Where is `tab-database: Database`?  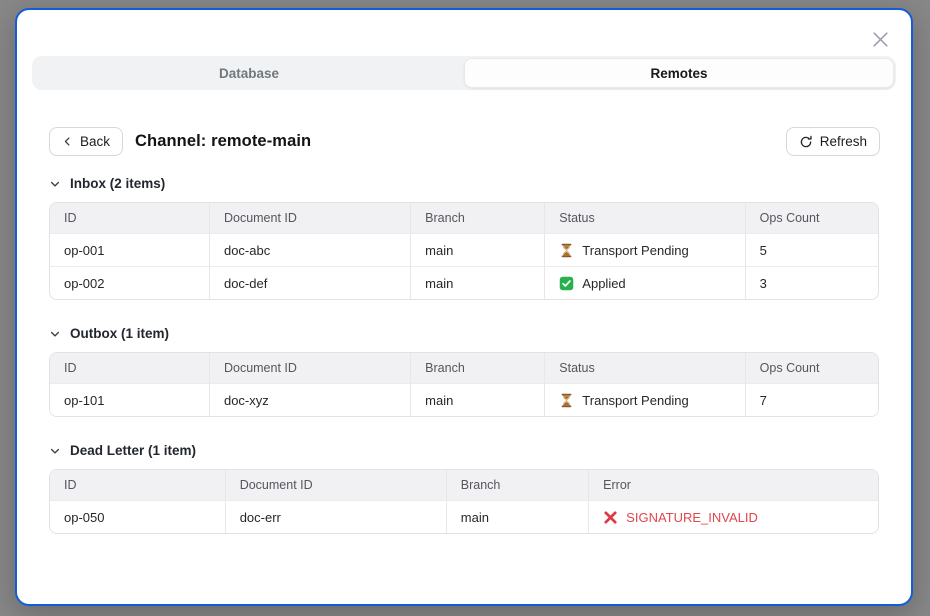 tab-database: Database is located at coordinates (249, 73).